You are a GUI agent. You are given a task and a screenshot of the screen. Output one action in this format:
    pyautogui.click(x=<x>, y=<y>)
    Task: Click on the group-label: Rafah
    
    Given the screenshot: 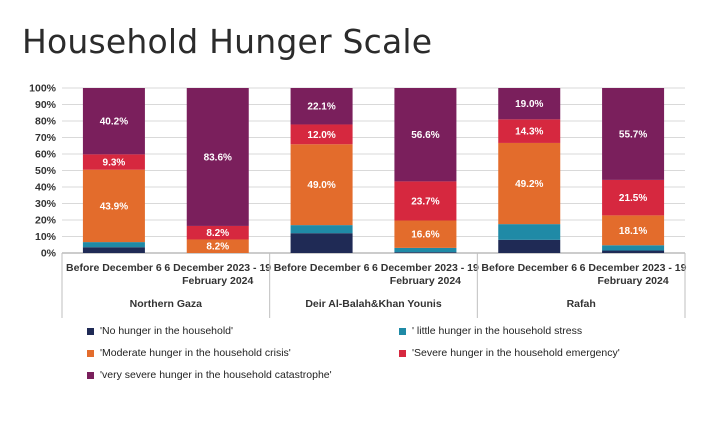 What is the action you would take?
    pyautogui.click(x=581, y=304)
    